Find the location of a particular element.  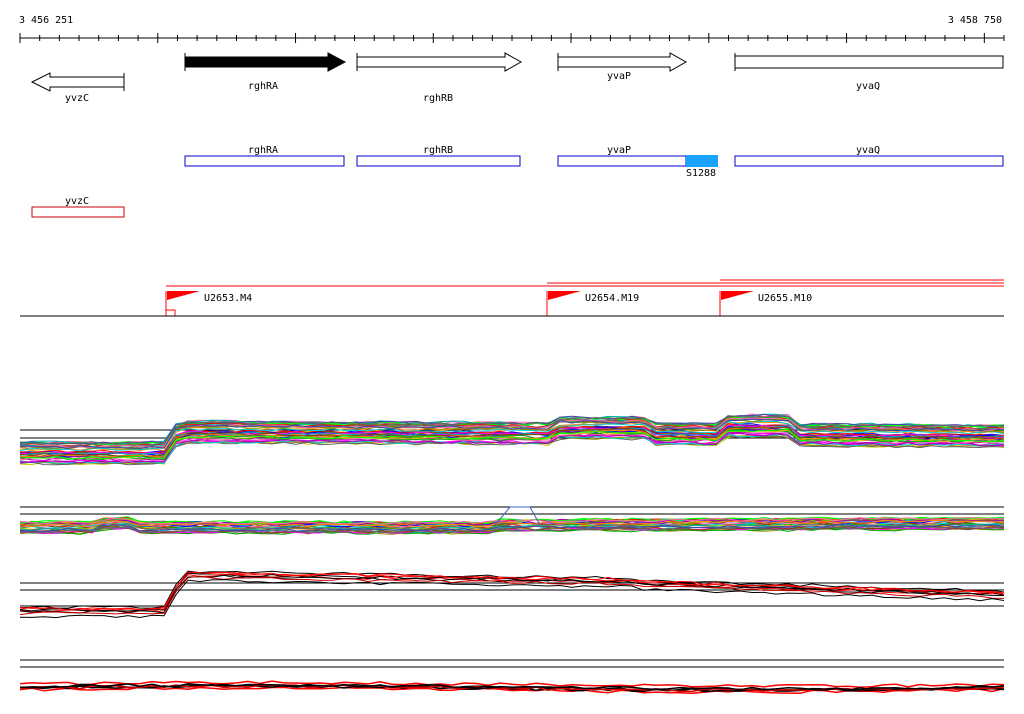

gene-track: yvzC rghRA rghRB yvaP yvaQ is located at coordinates (517, 78).